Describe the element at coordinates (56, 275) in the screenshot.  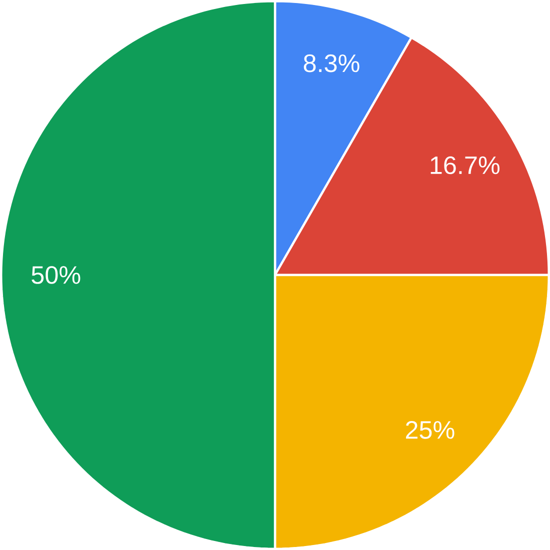
I see `data-label: 50%` at that location.